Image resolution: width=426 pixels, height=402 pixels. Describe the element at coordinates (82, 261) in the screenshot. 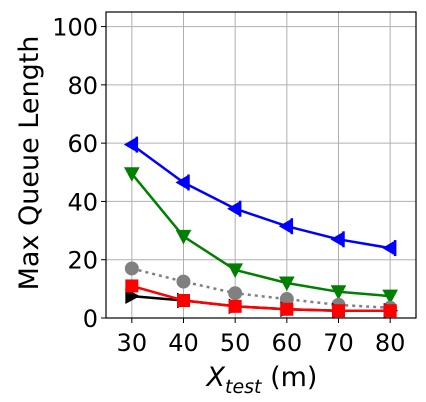

I see `y-tick-label: 20` at that location.